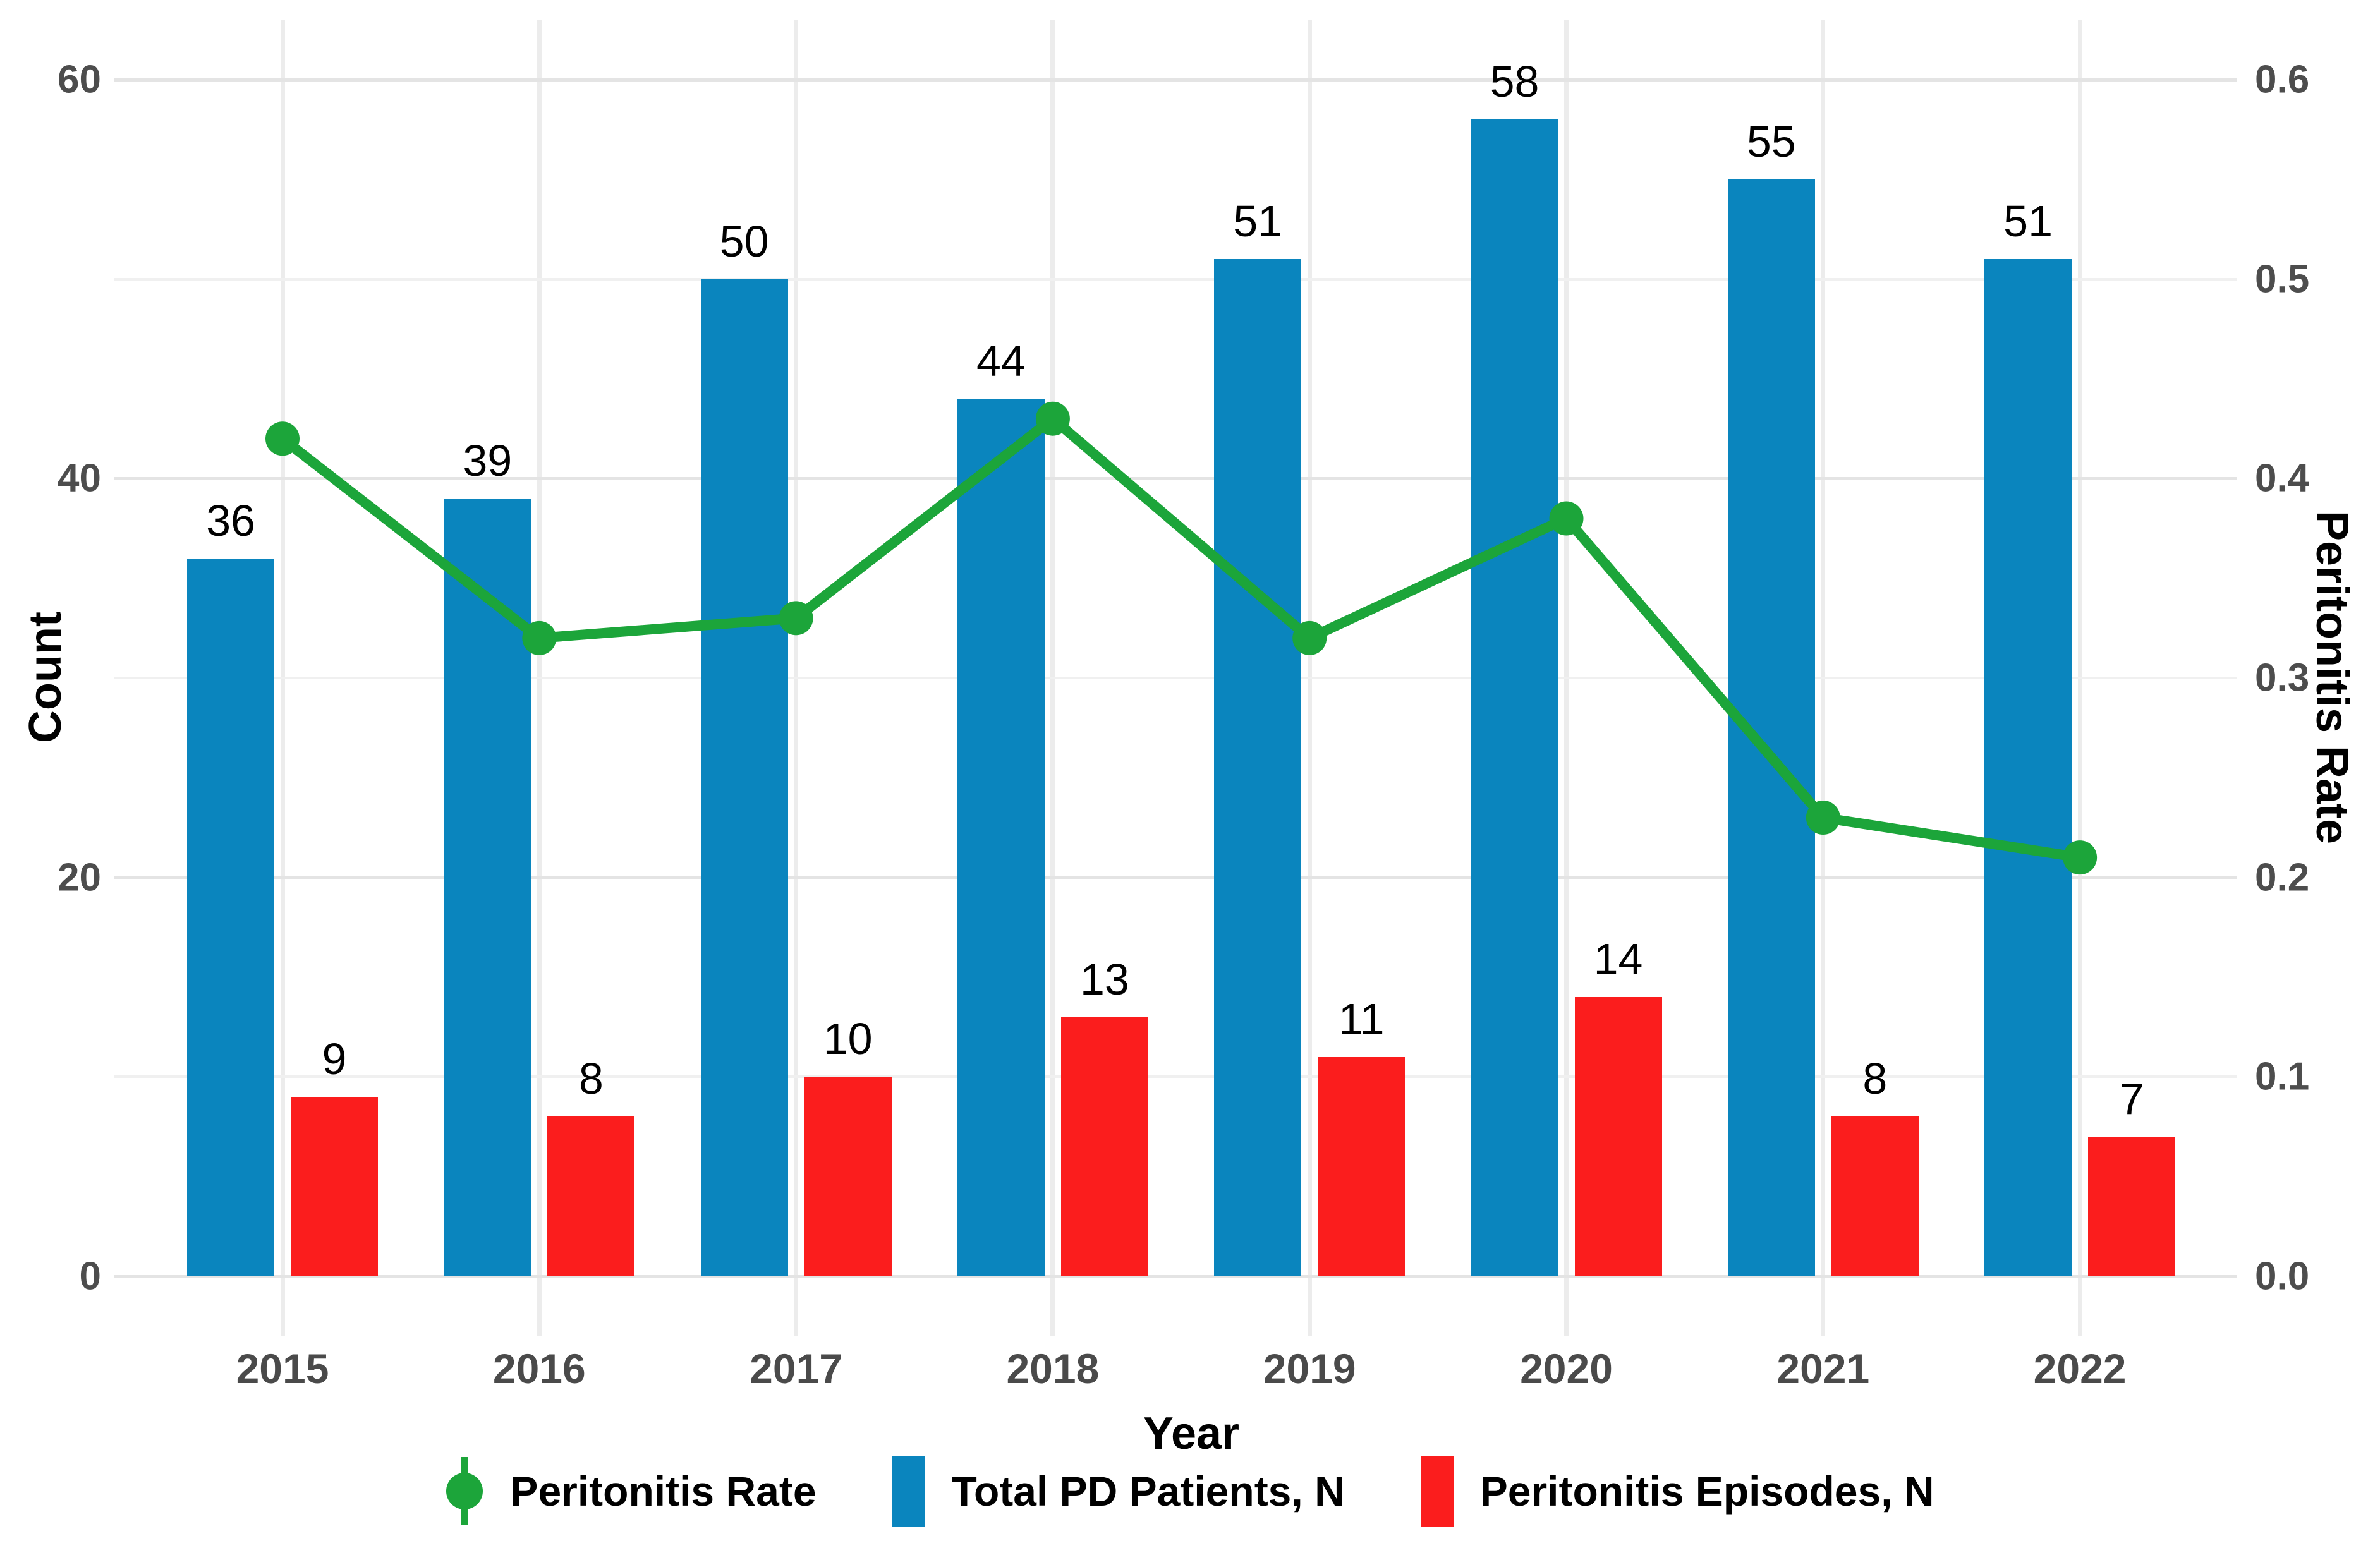 Image resolution: width=2380 pixels, height=1560 pixels. I want to click on x-axis-tick-2020: 2020, so click(1566, 1368).